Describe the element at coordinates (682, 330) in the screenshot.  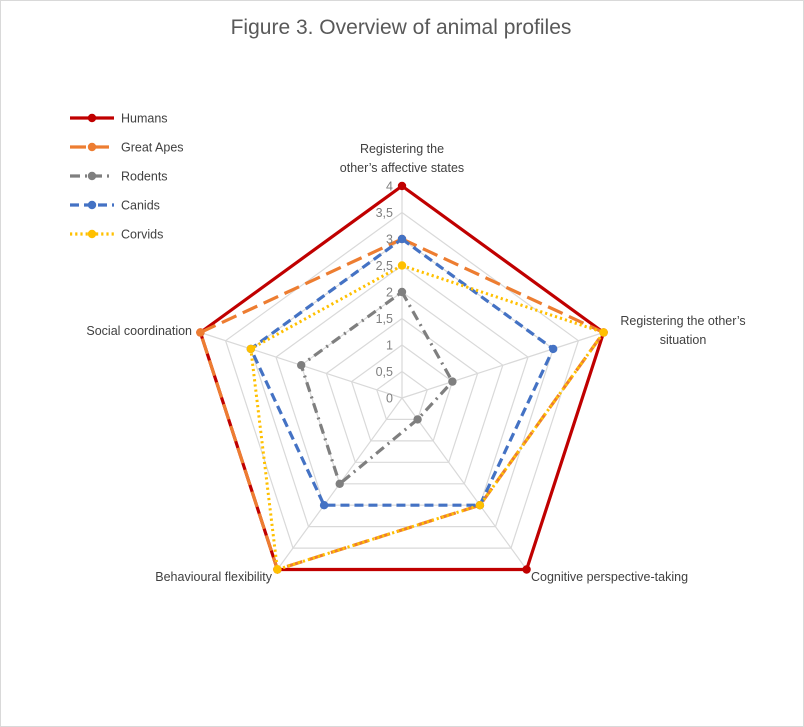
I see `axis-label-1: Registering the other’s situation` at that location.